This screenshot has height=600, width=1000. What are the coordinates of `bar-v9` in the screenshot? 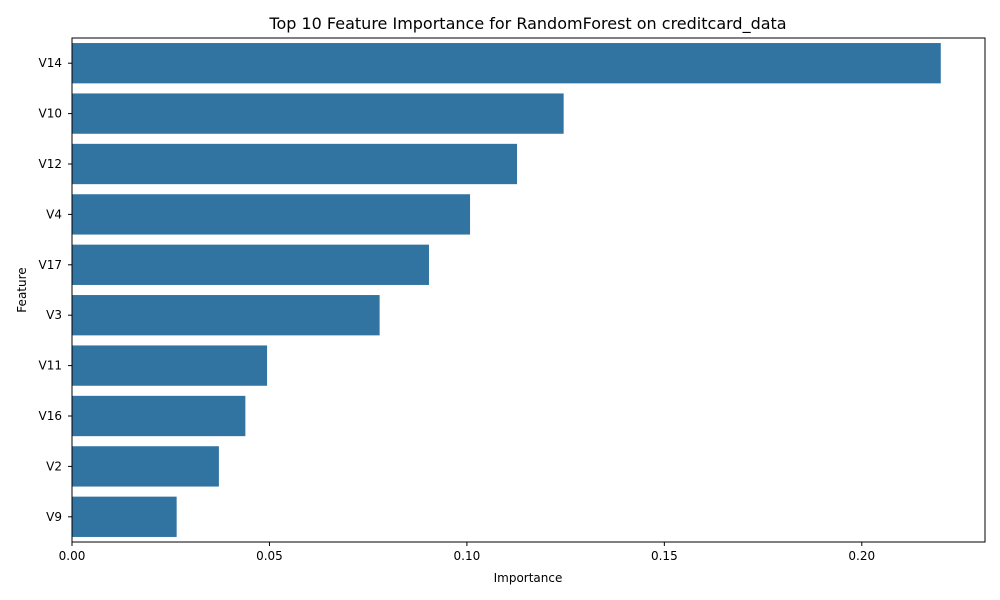 It's located at (124, 516).